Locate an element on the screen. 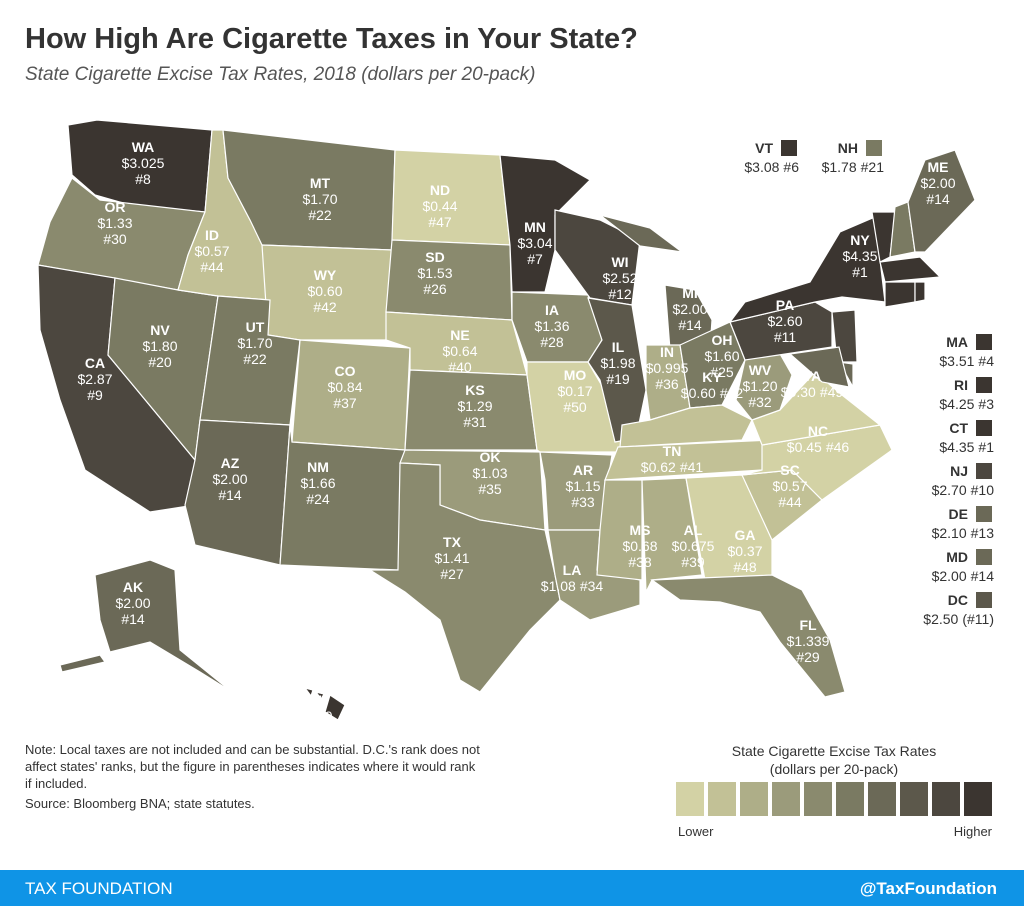 Image resolution: width=1024 pixels, height=906 pixels. state-values: $2.00 #14 is located at coordinates (963, 576).